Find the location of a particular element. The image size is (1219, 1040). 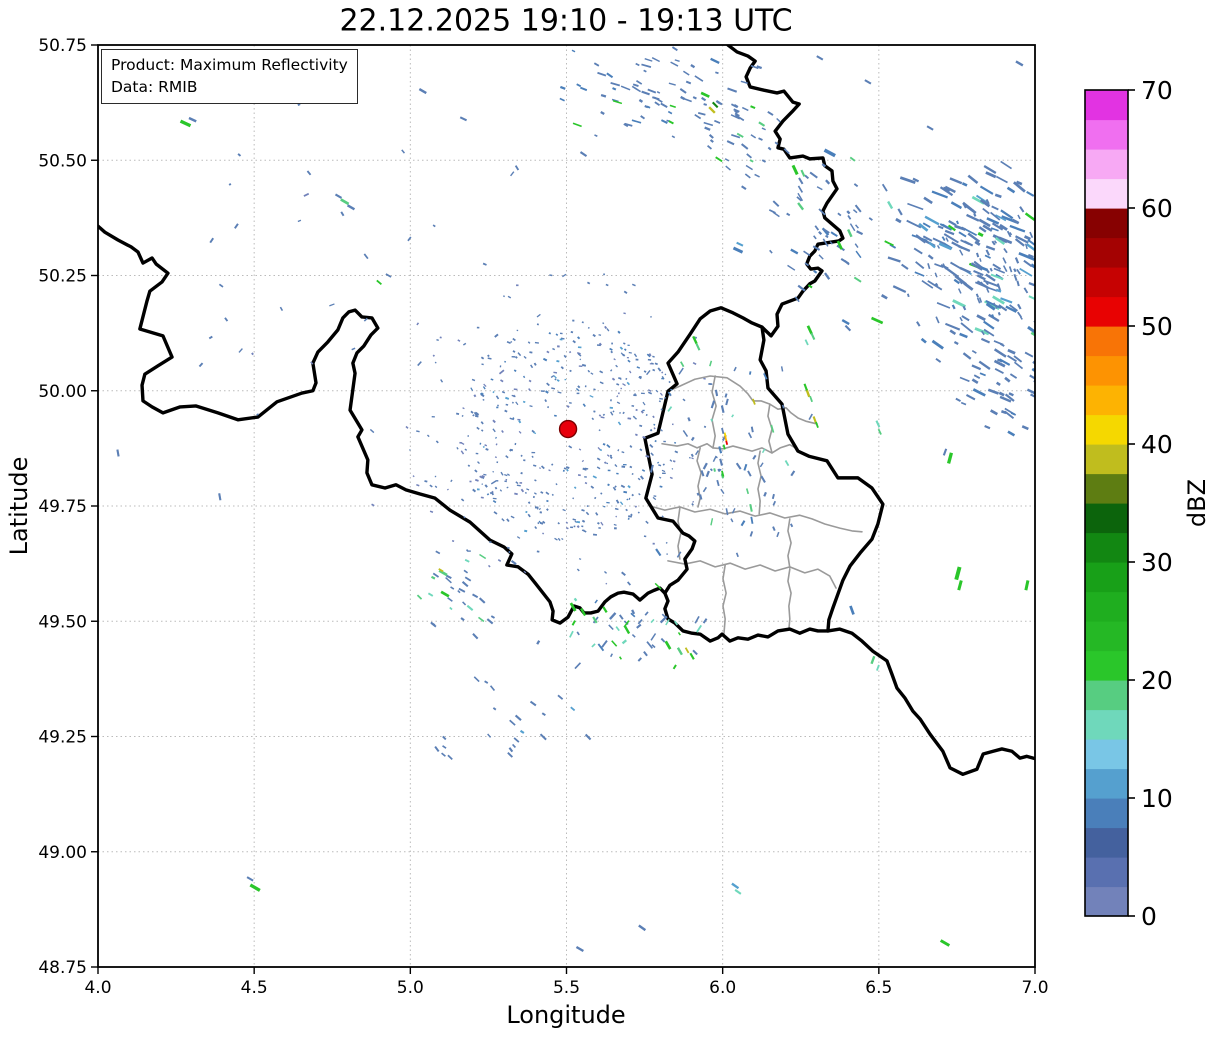

svg-text: 0 is located at coordinates (1149, 916).